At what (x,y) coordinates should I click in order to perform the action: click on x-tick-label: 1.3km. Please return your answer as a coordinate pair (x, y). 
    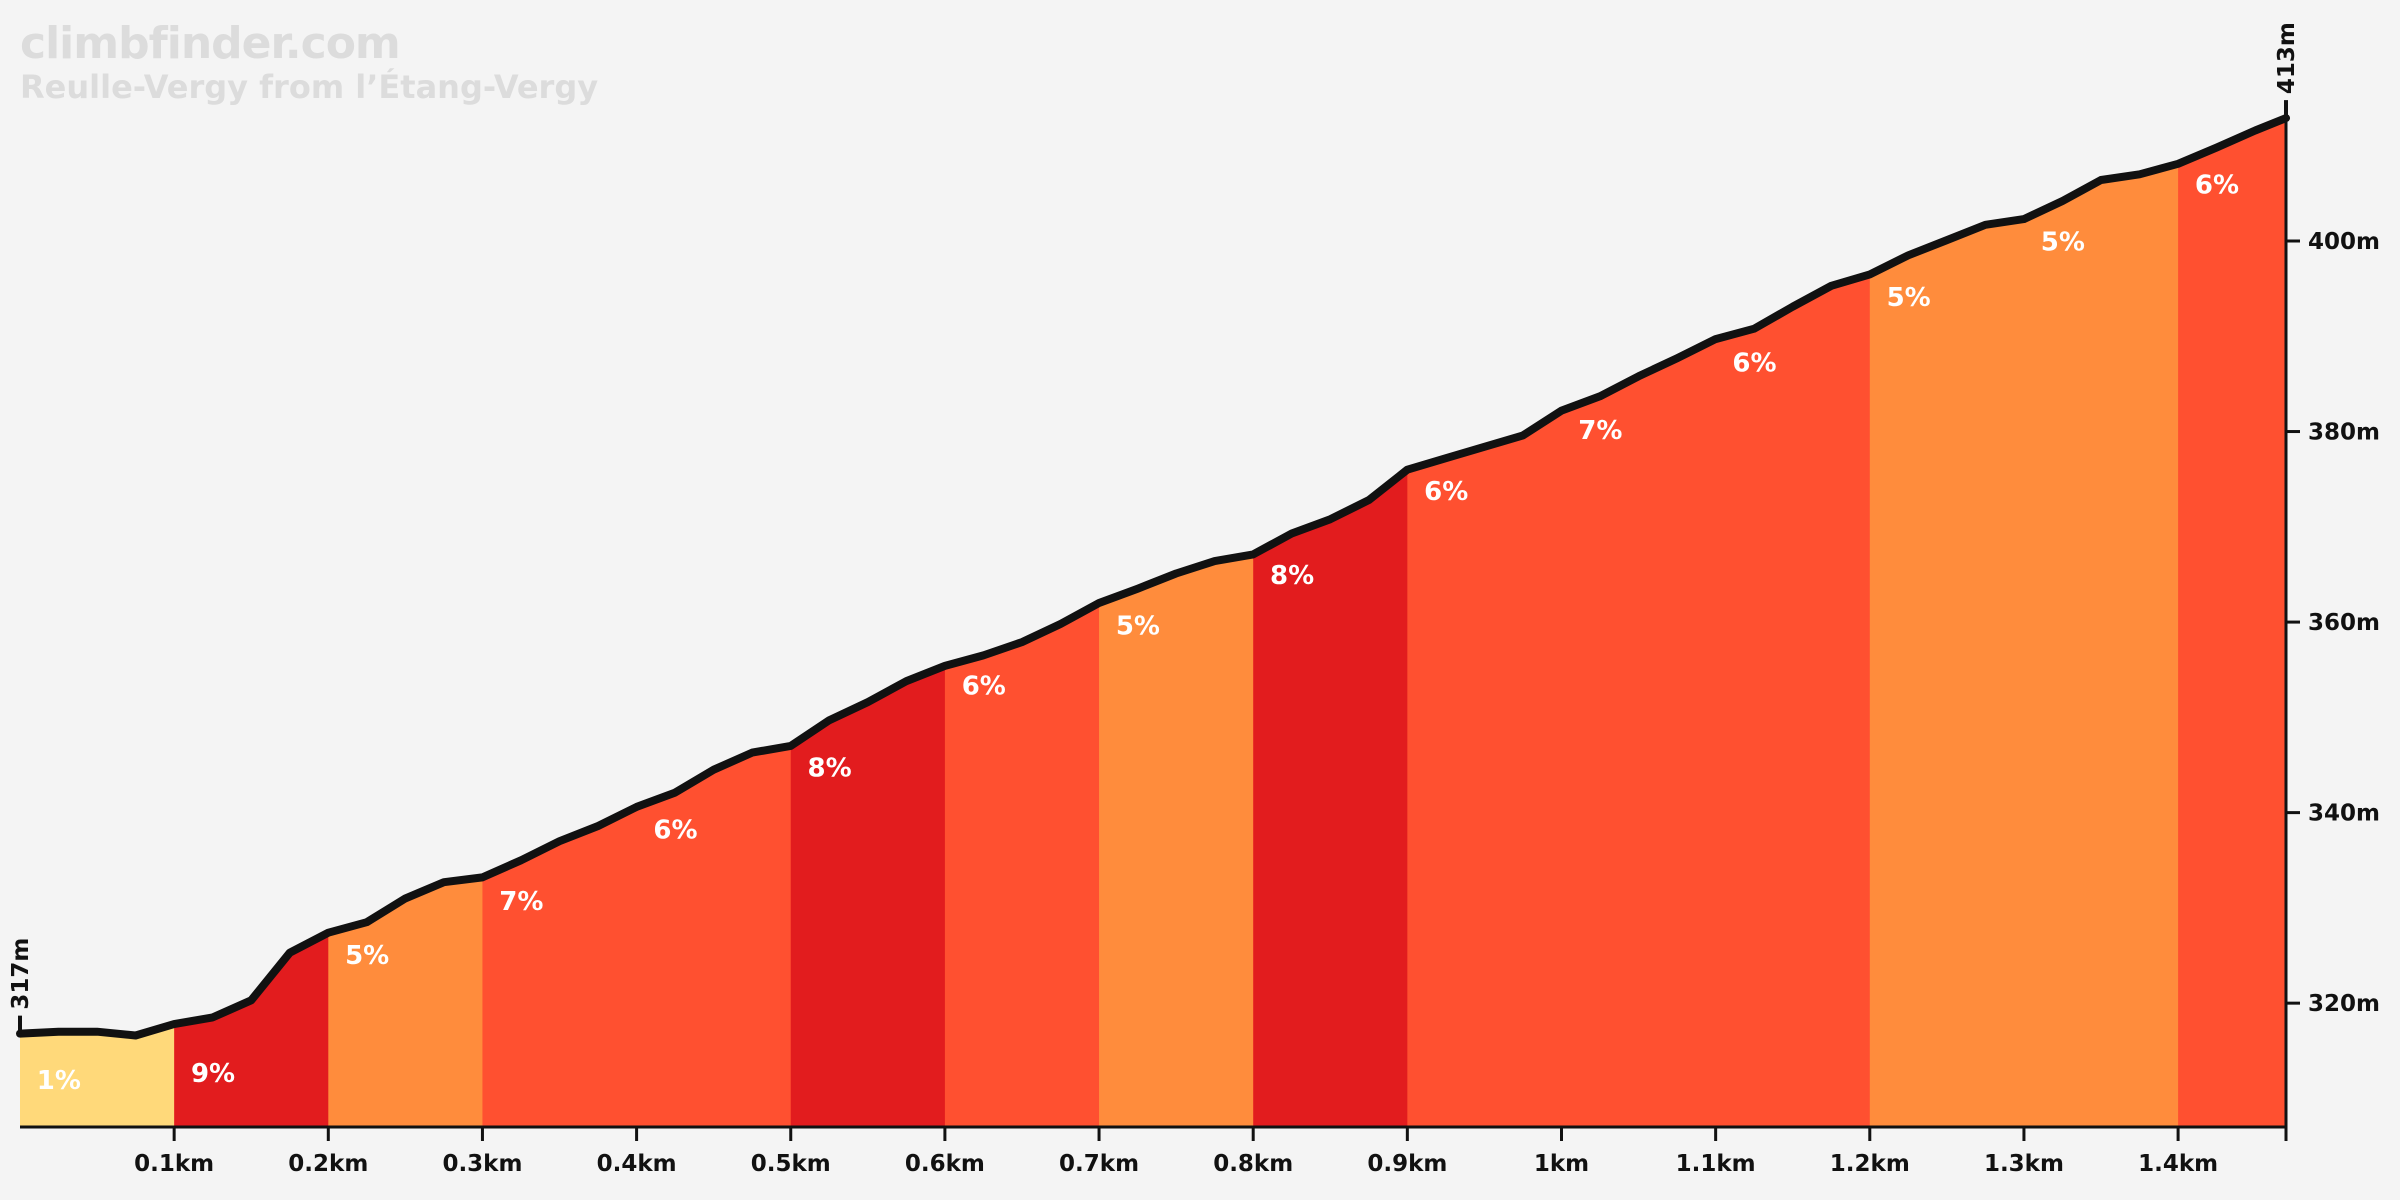
    Looking at the image, I should click on (2024, 1164).